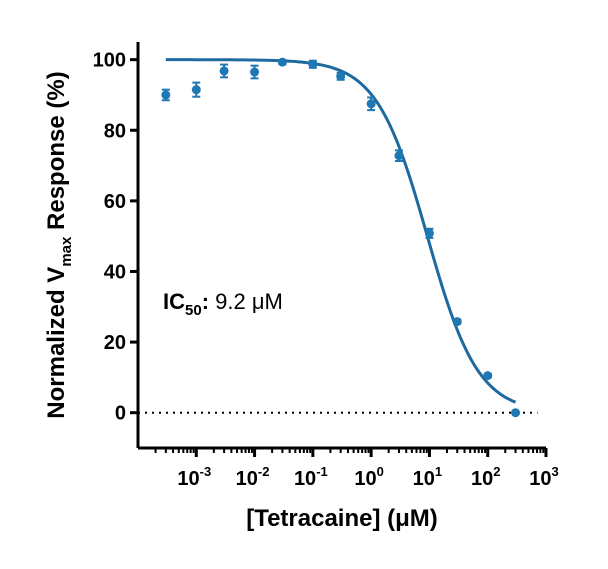  I want to click on x-tick-label: 10¹, so click(427, 477).